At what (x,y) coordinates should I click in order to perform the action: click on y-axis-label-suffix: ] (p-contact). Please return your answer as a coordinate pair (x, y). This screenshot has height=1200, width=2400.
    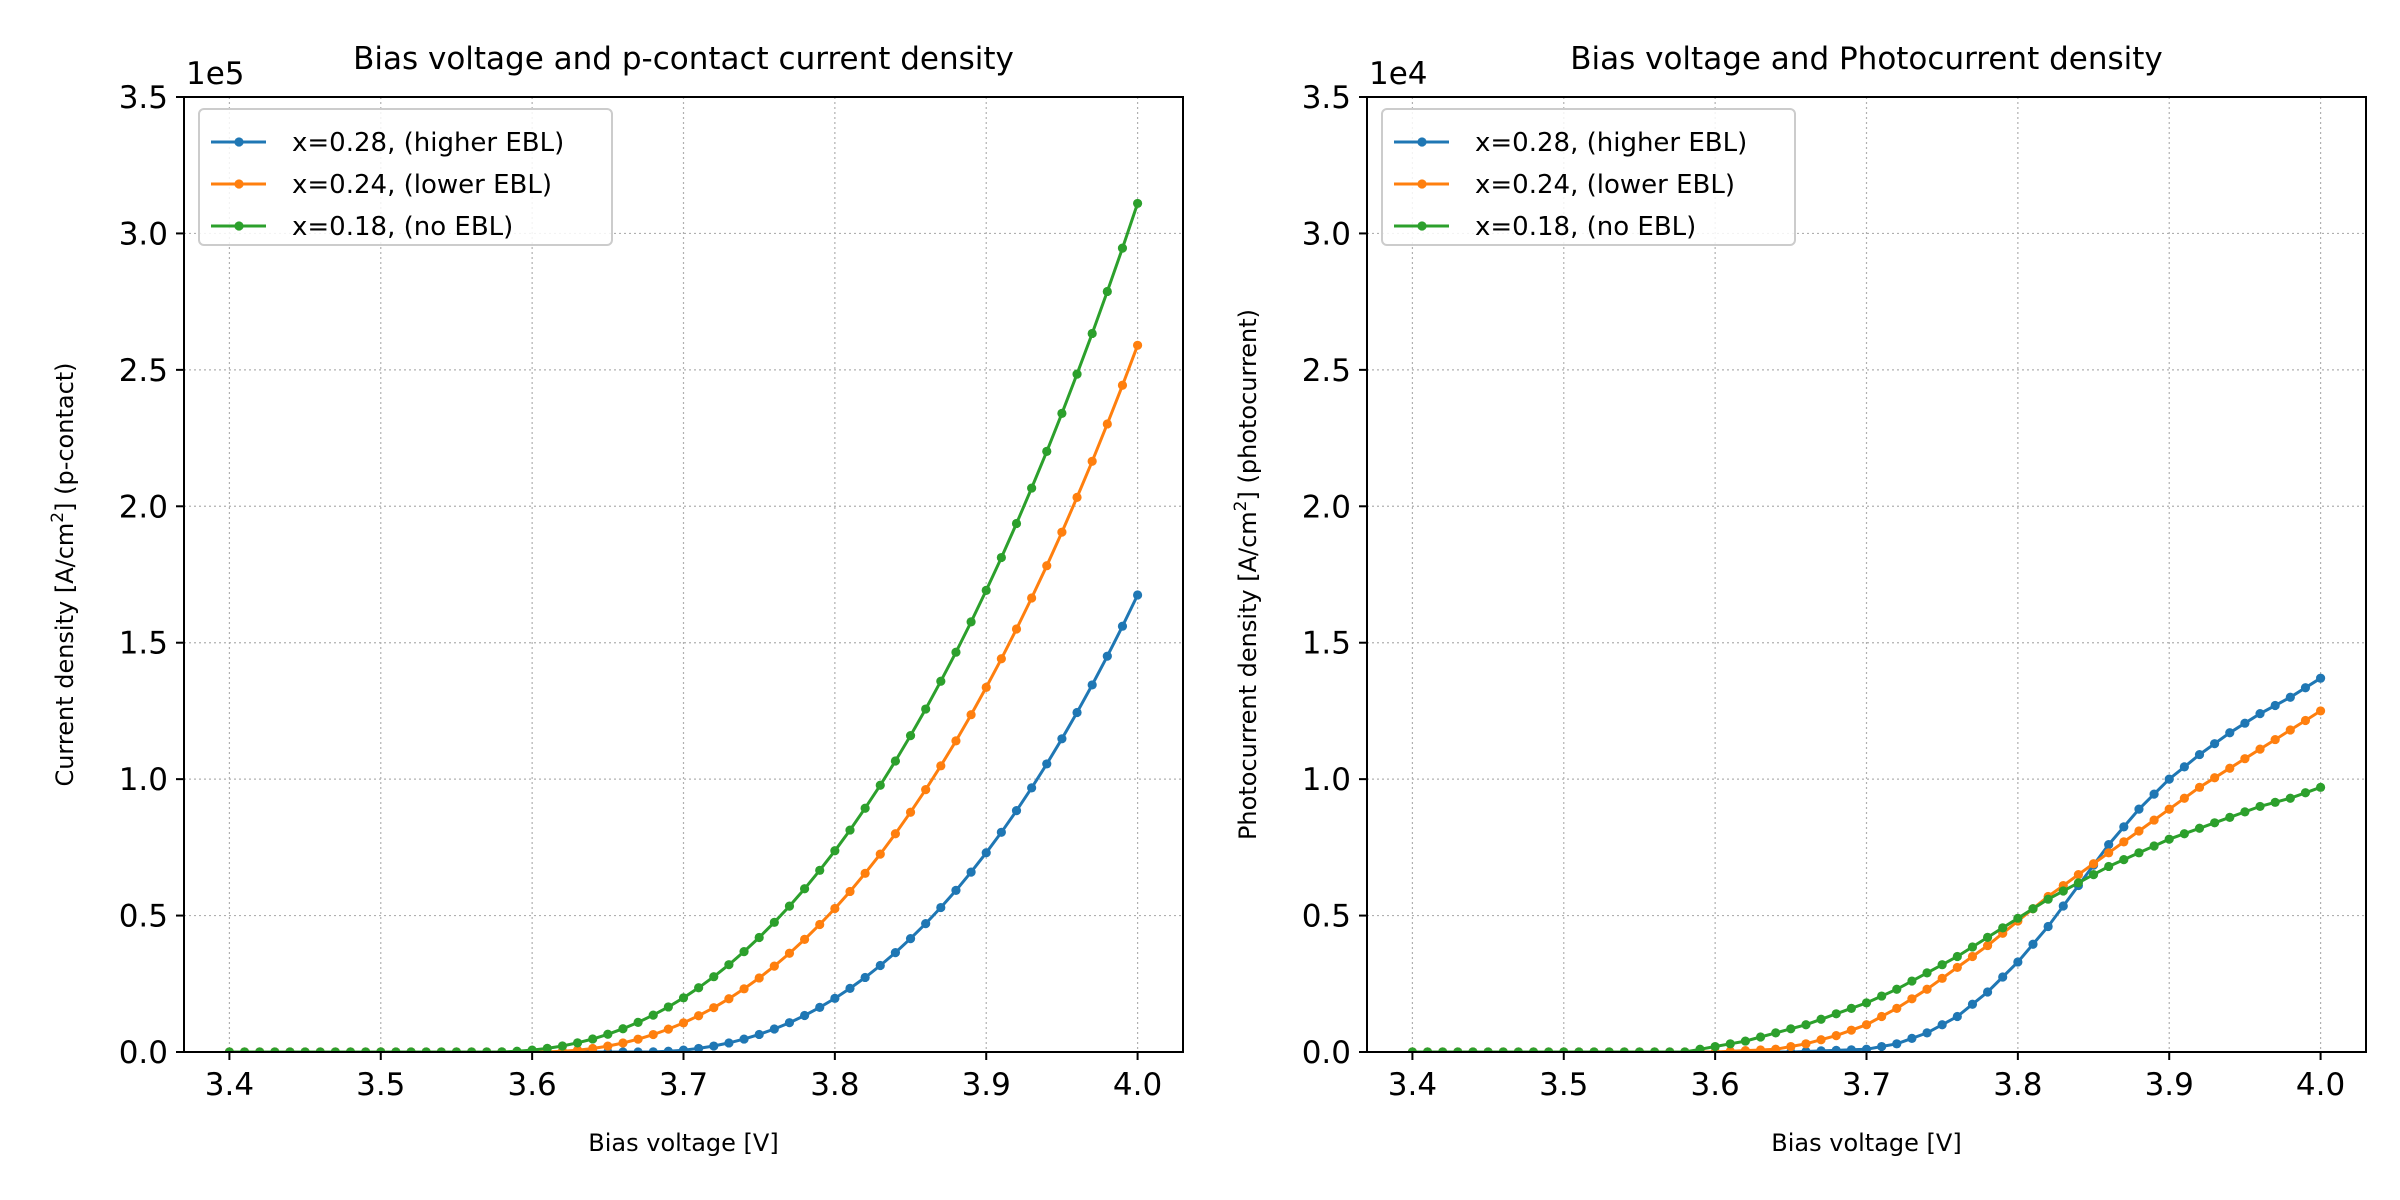
    Looking at the image, I should click on (65, 436).